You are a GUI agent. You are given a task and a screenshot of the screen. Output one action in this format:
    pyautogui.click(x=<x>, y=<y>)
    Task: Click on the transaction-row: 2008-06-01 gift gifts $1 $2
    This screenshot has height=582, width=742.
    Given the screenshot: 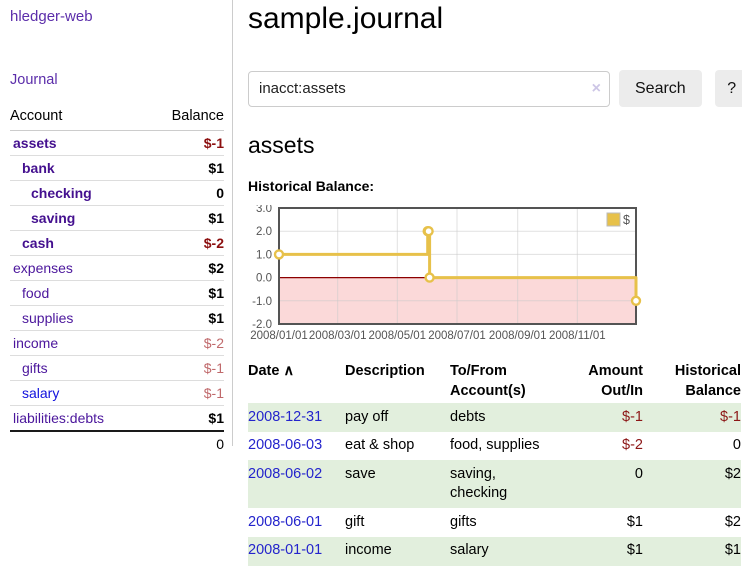 What is the action you would take?
    pyautogui.click(x=494, y=522)
    